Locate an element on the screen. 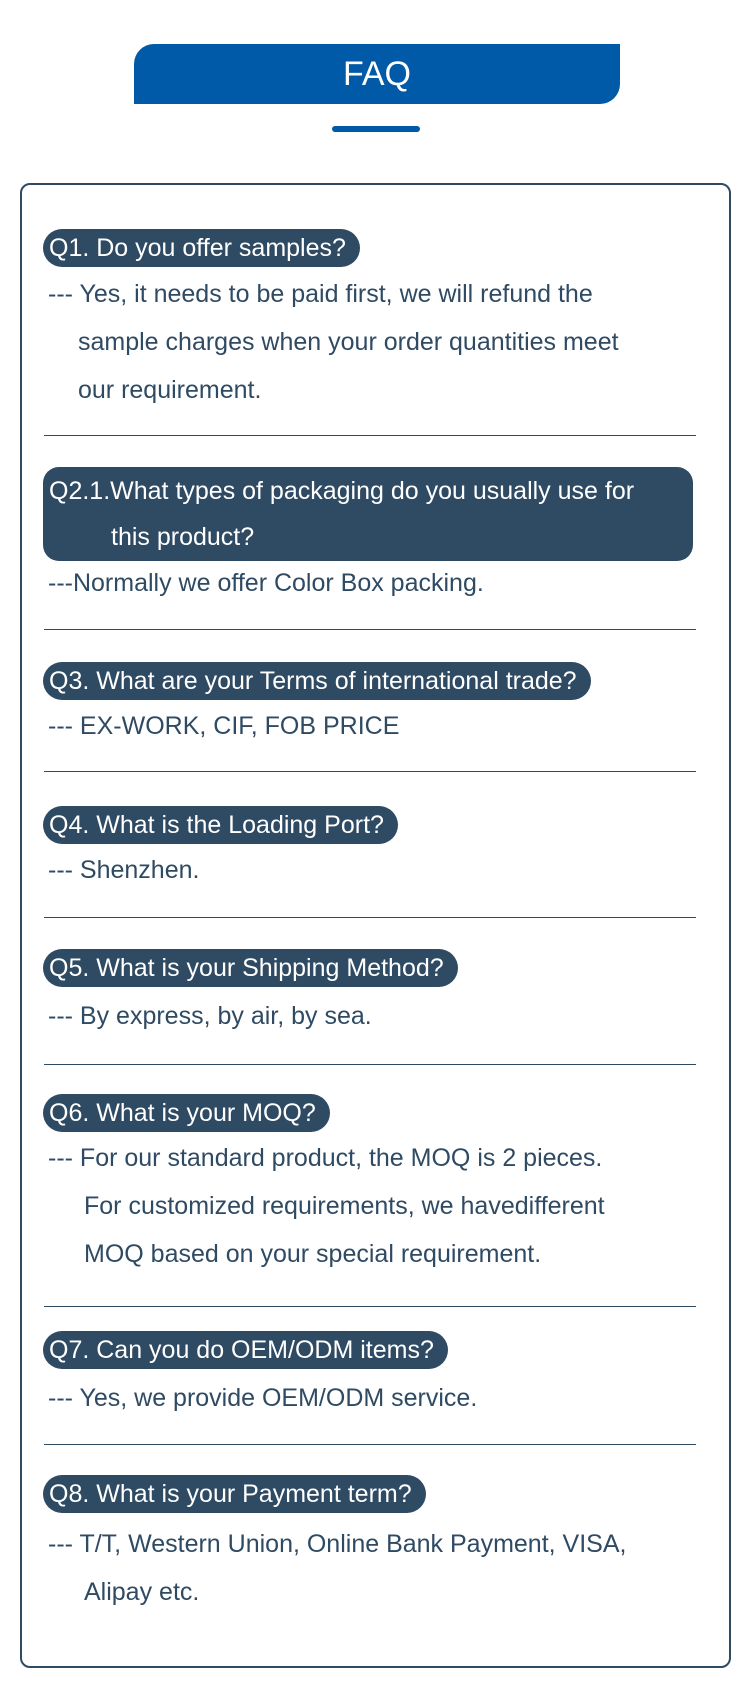 The width and height of the screenshot is (750, 1698). title-underline is located at coordinates (376, 129).